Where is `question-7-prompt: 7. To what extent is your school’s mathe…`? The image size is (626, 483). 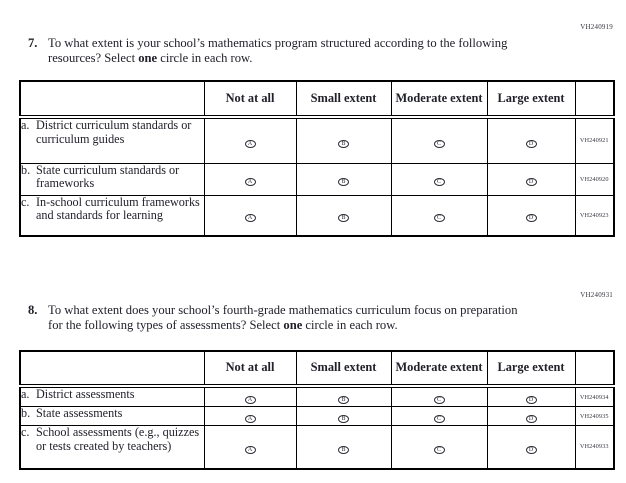 question-7-prompt: 7. To what extent is your school’s mathe… is located at coordinates (281, 51).